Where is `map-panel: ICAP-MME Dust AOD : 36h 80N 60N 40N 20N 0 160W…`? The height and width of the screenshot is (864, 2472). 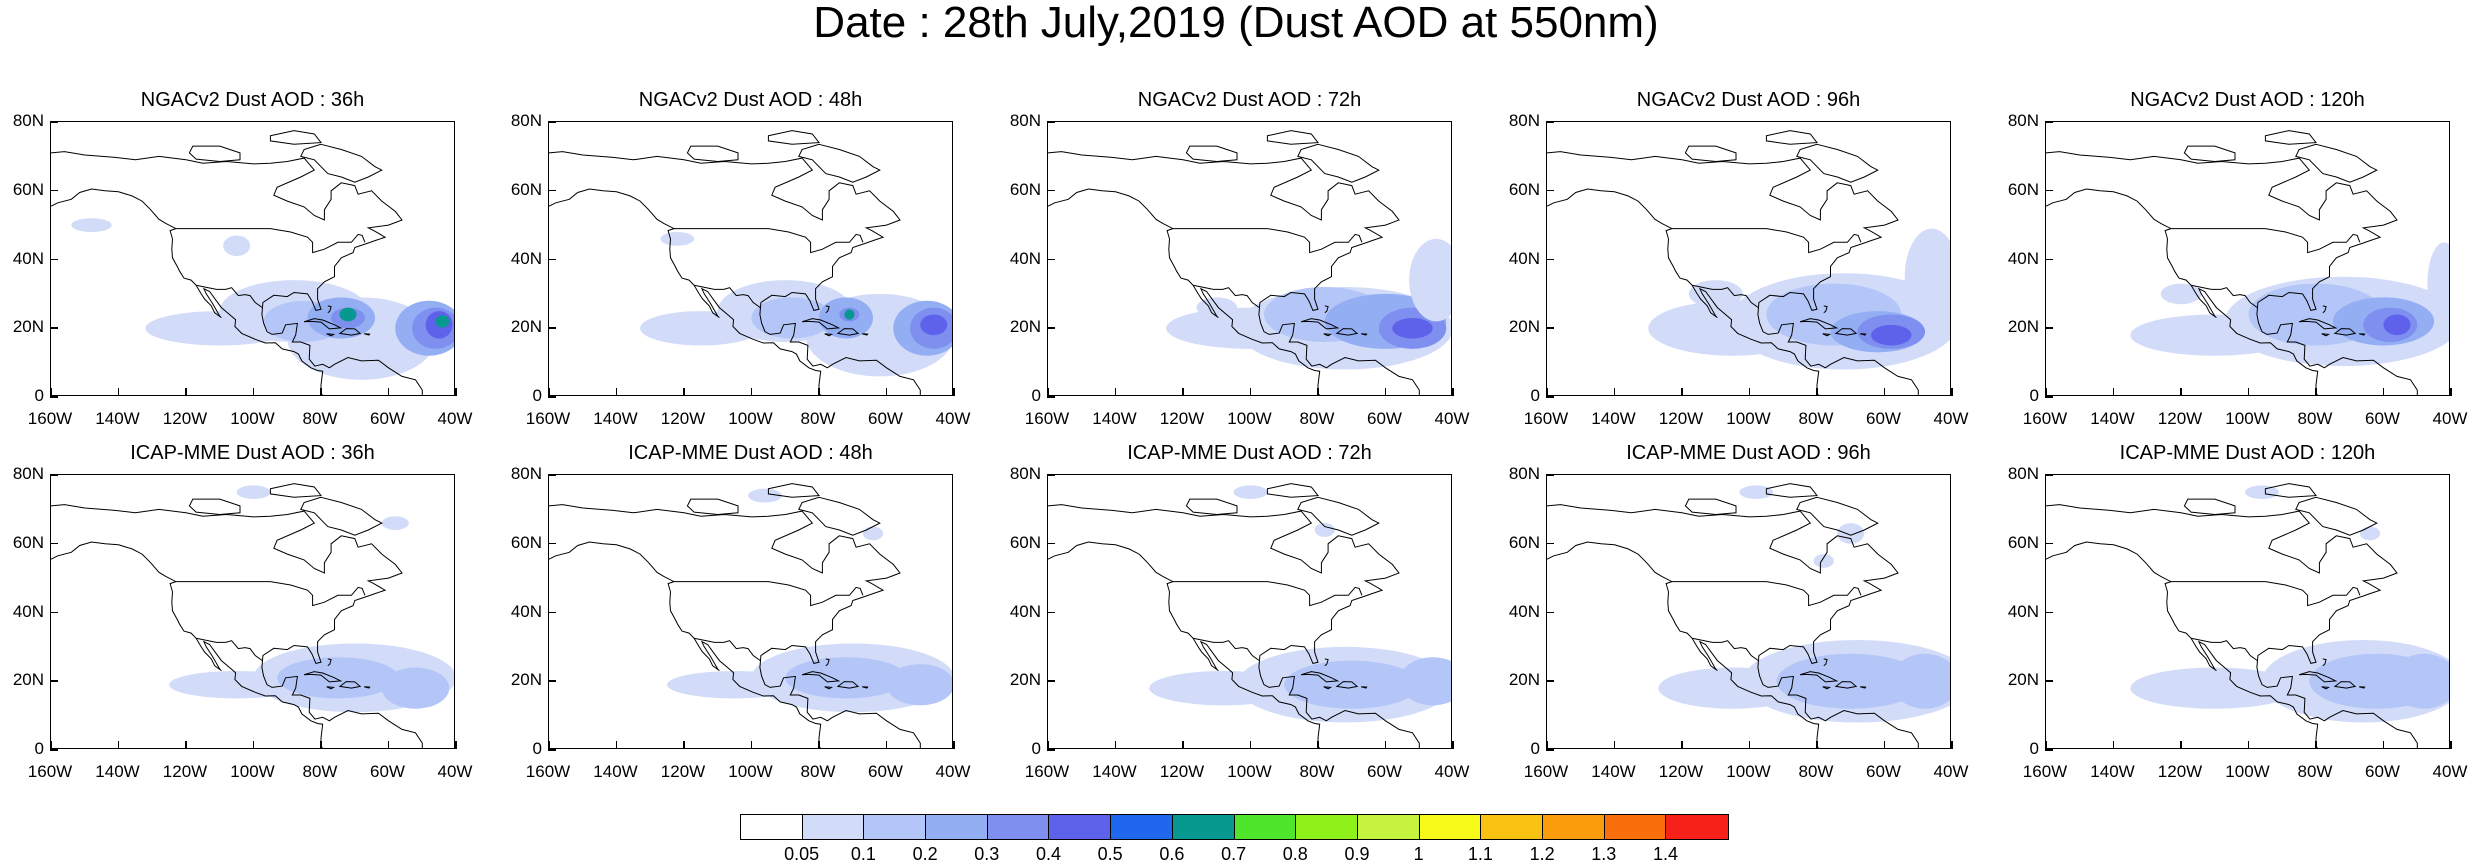
map-panel: ICAP-MME Dust AOD : 36h 80N 60N 40N 20N 0 160W… is located at coordinates (252, 614).